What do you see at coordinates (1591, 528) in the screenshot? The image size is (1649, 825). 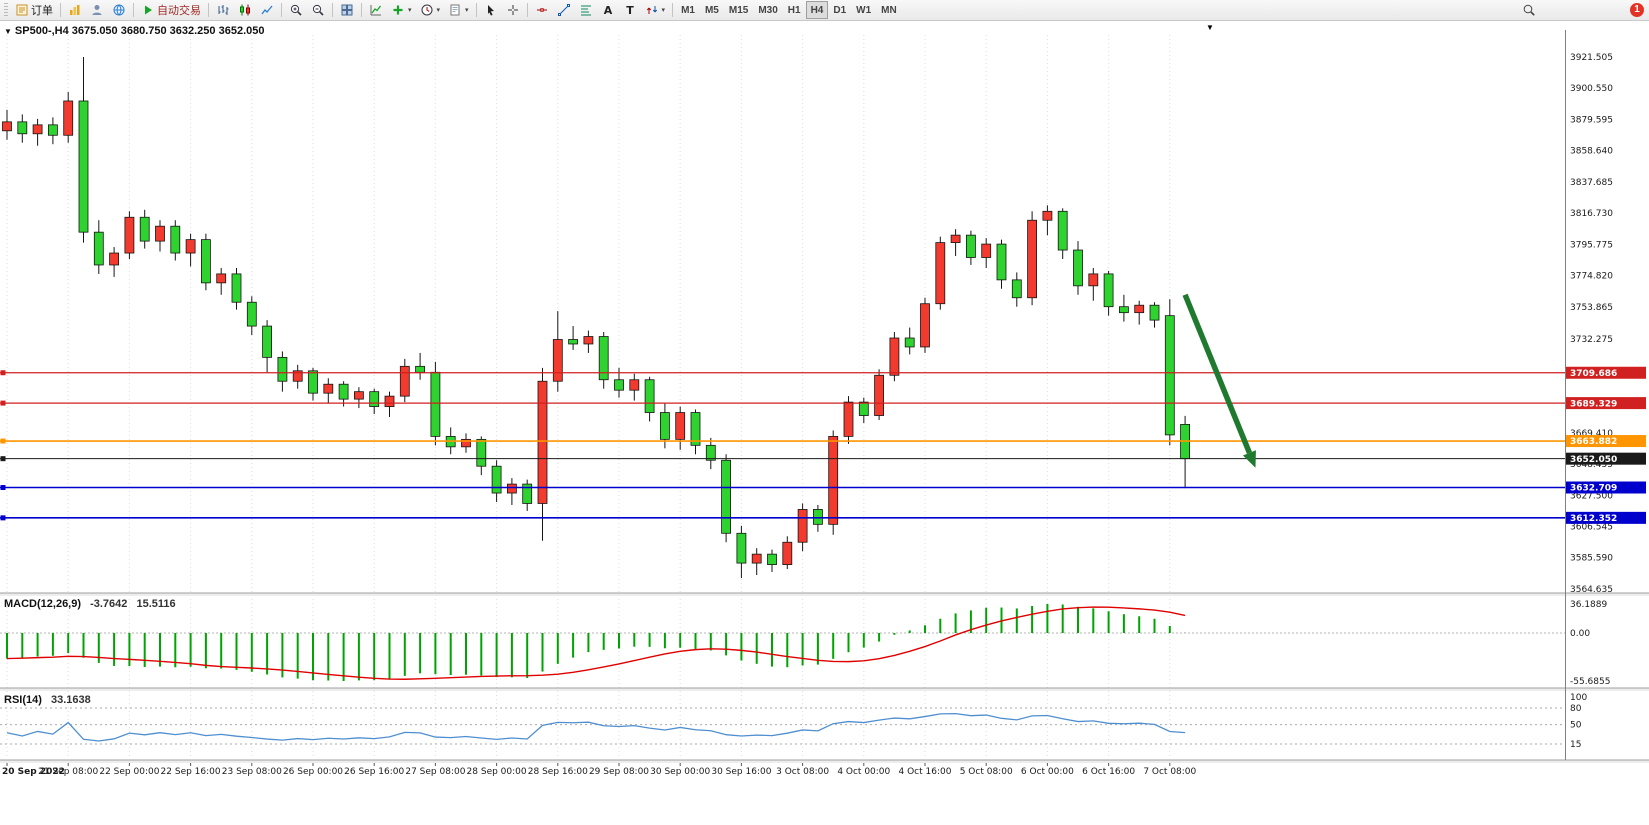 I see `price-tick-label: 3606.545` at bounding box center [1591, 528].